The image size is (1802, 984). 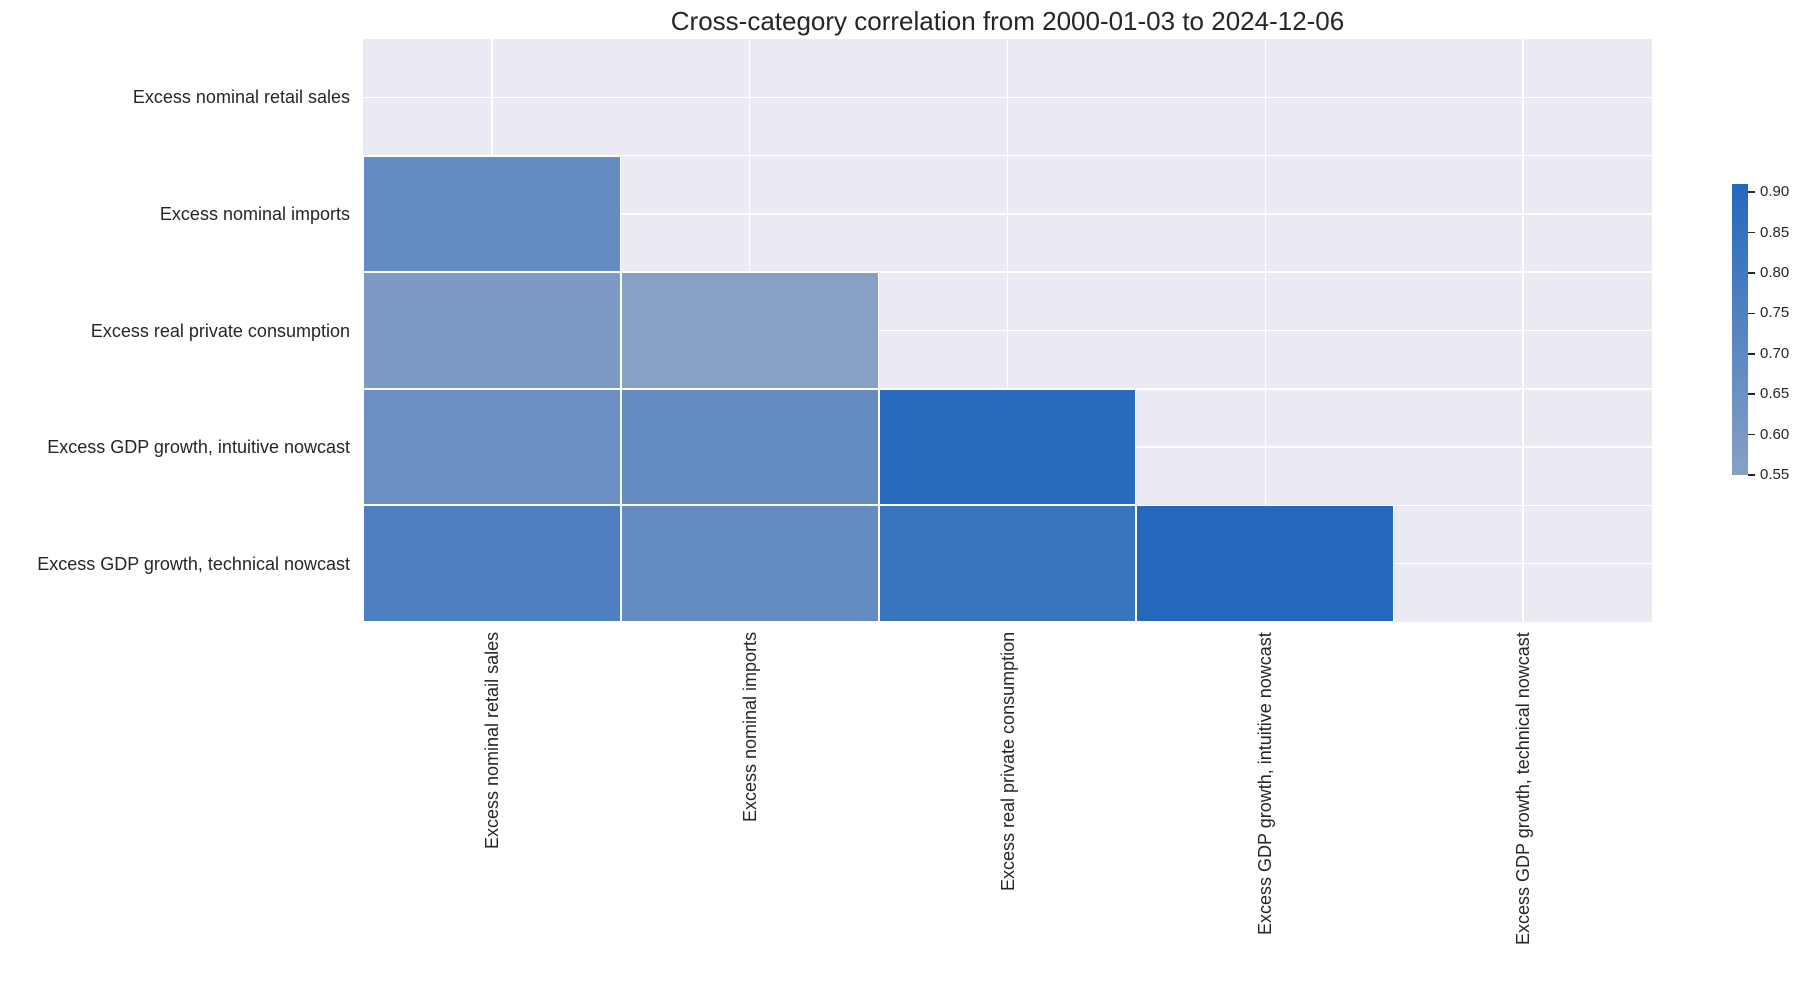 What do you see at coordinates (1775, 394) in the screenshot?
I see `colorbar-tick-label: 0.65` at bounding box center [1775, 394].